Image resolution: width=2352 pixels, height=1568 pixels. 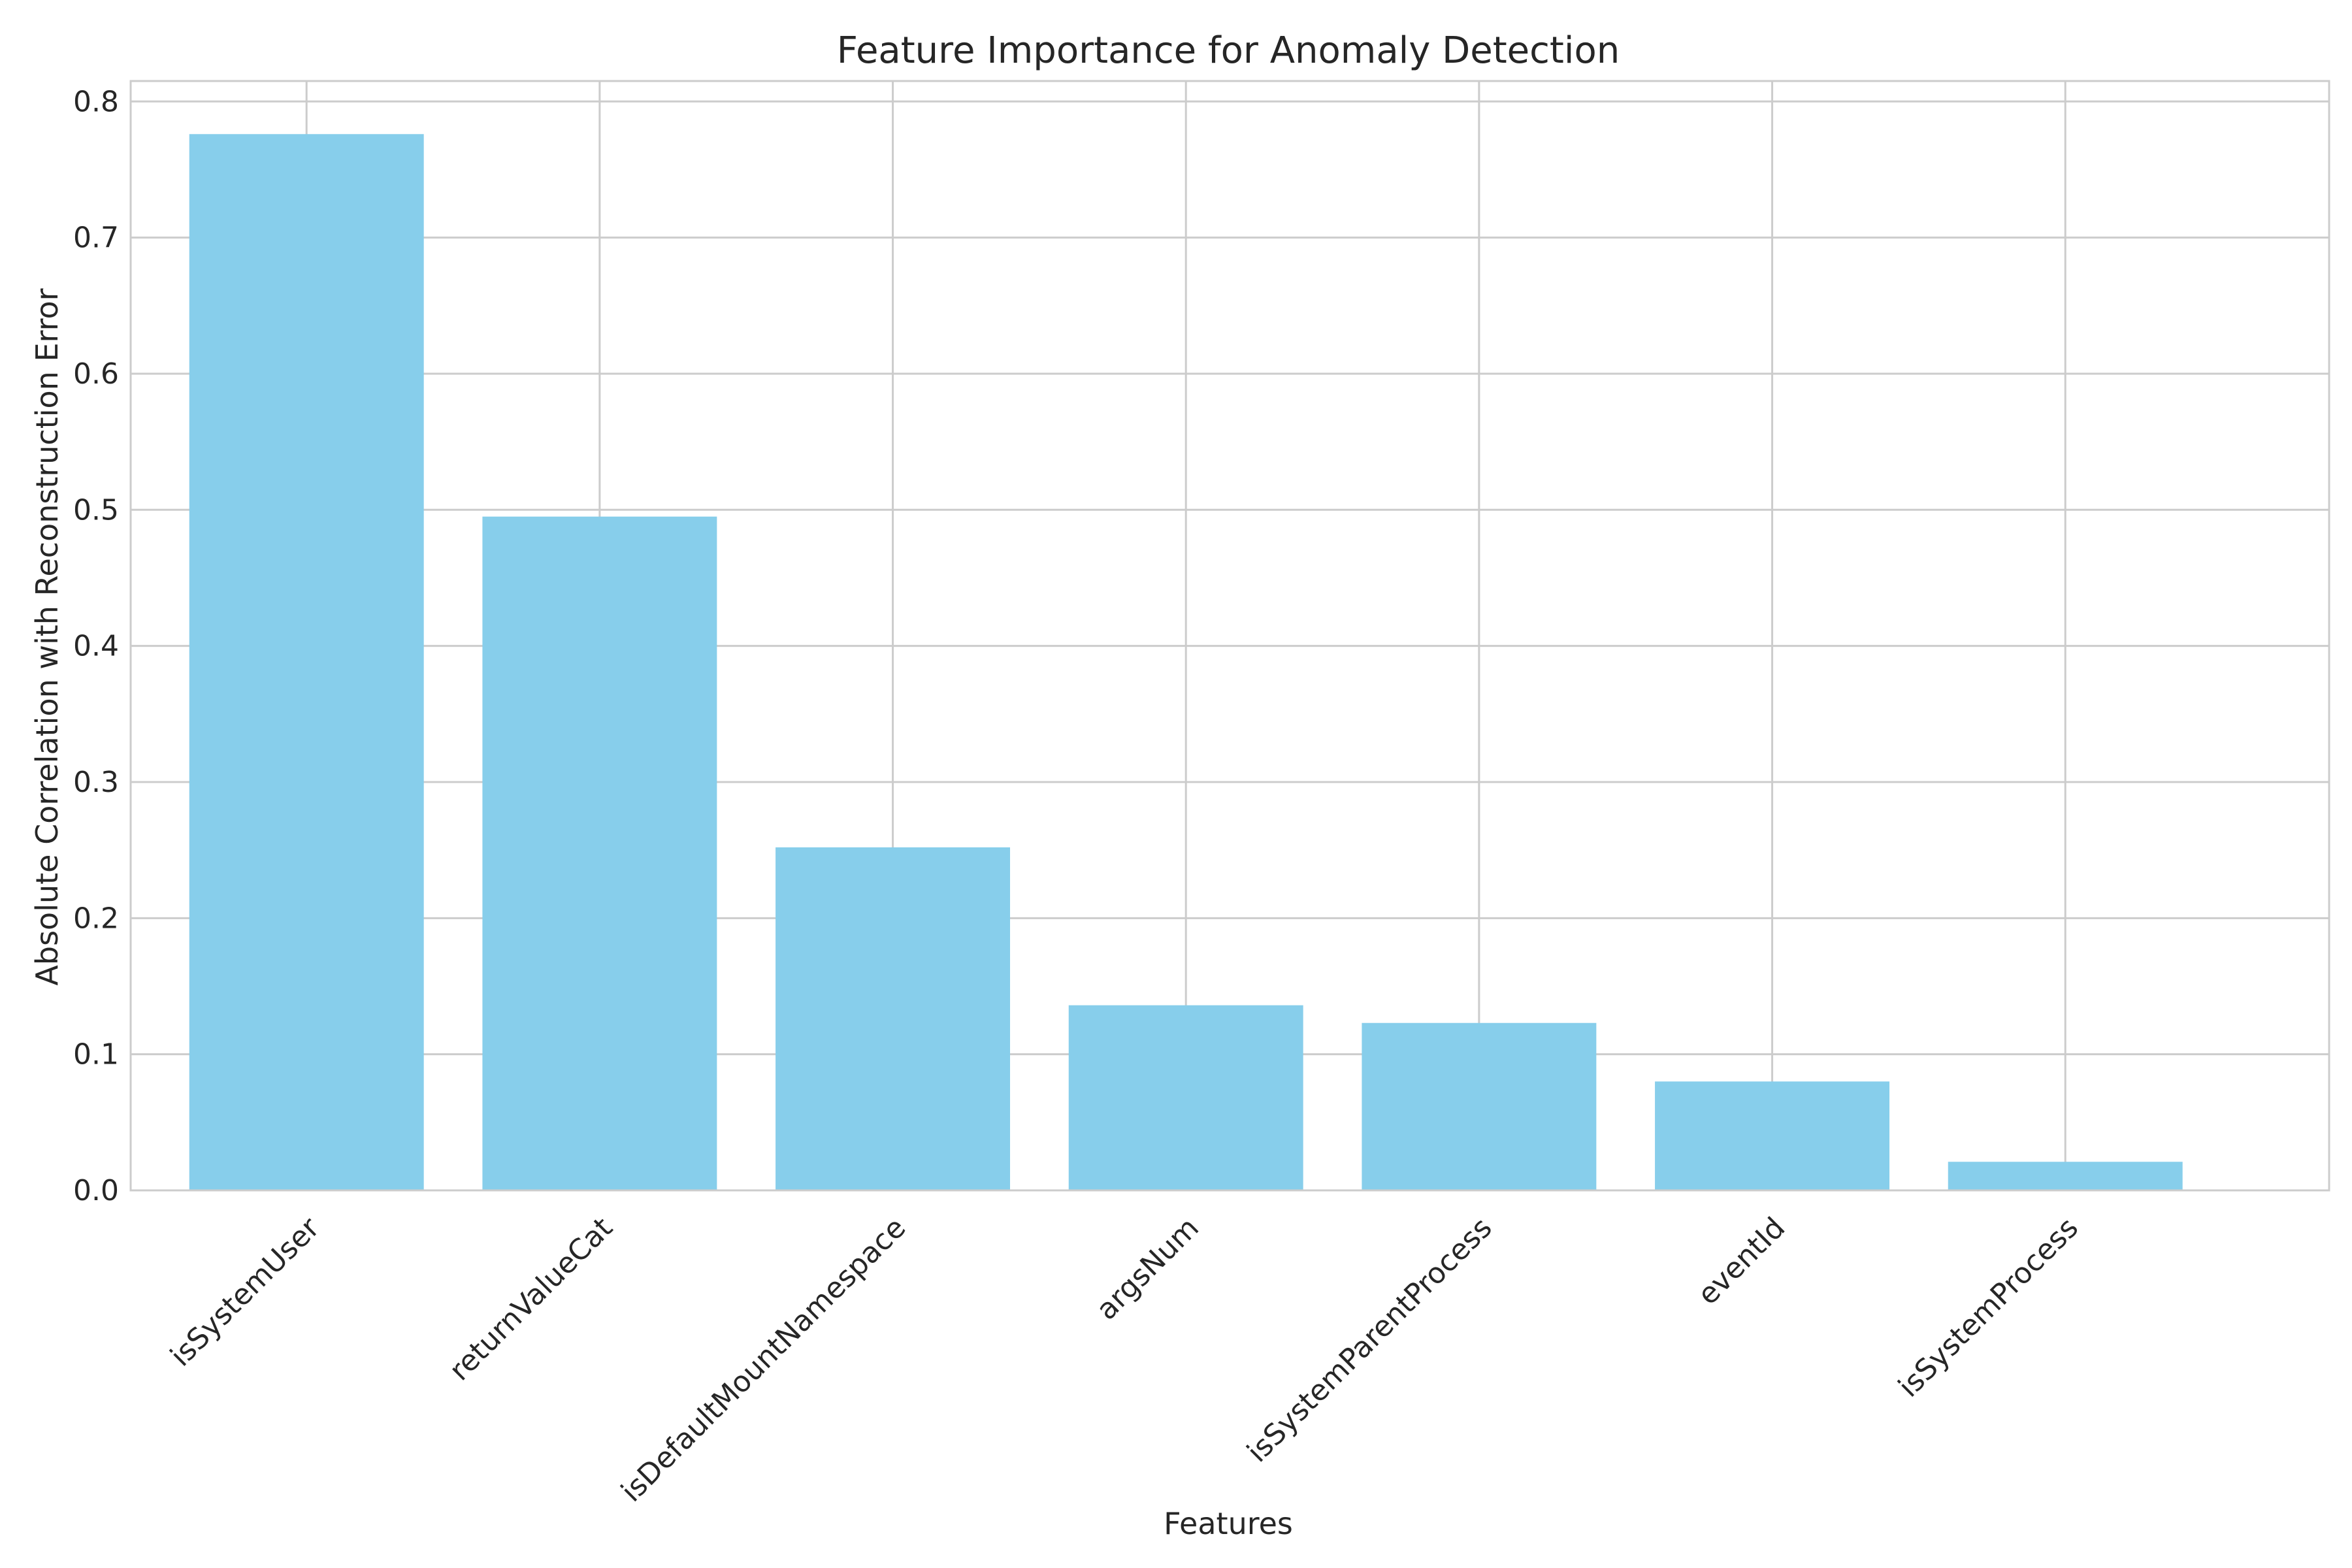 I want to click on bar-isSystemProcess, so click(x=2065, y=1176).